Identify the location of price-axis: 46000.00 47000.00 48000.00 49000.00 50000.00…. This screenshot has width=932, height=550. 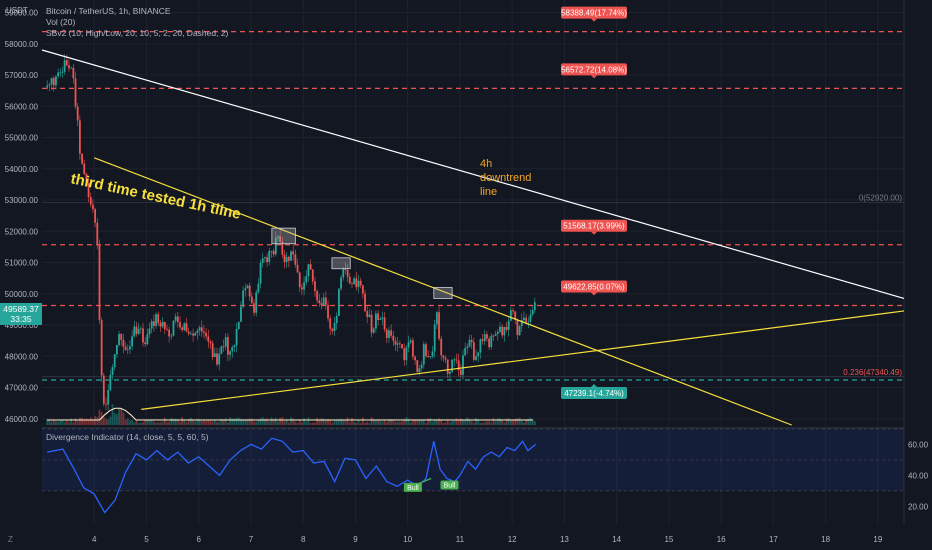
(22, 216).